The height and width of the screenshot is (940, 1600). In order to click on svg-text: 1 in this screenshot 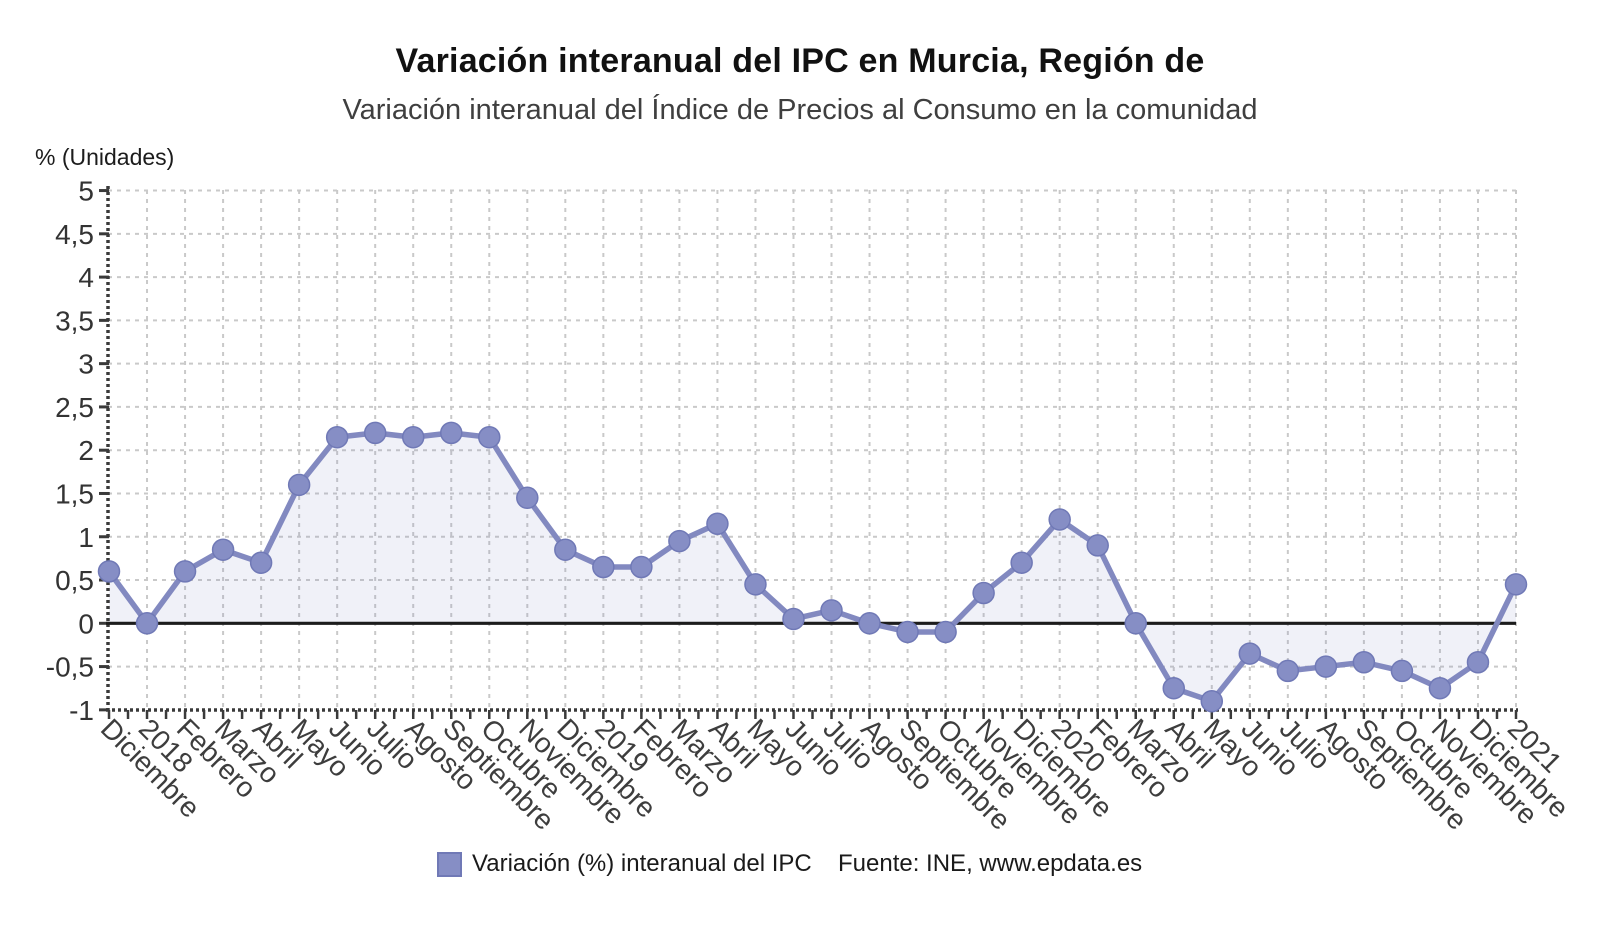, I will do `click(86, 537)`.